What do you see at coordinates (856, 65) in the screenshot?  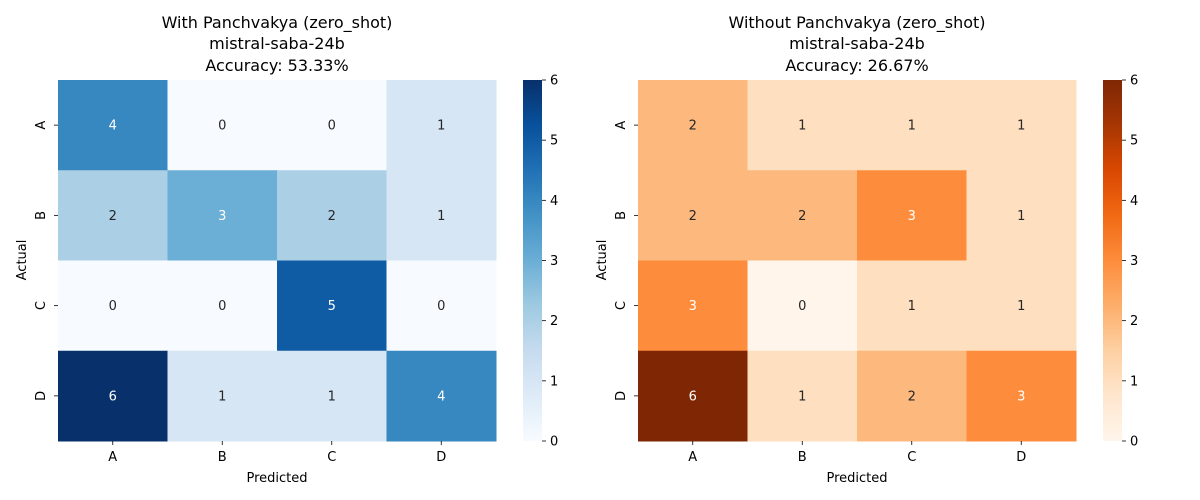 I see `panel-title-line-3: Accuracy: 26.67%` at bounding box center [856, 65].